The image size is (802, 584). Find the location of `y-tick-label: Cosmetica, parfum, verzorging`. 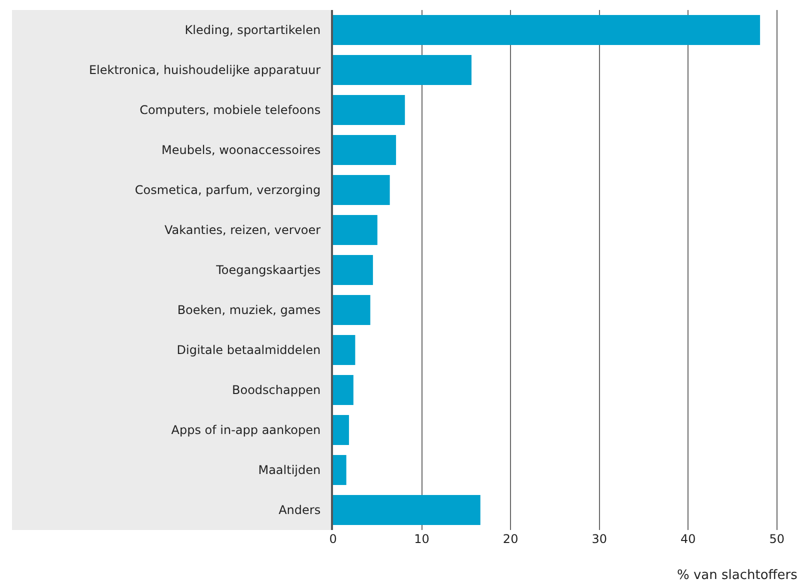

y-tick-label: Cosmetica, parfum, verzorging is located at coordinates (227, 190).